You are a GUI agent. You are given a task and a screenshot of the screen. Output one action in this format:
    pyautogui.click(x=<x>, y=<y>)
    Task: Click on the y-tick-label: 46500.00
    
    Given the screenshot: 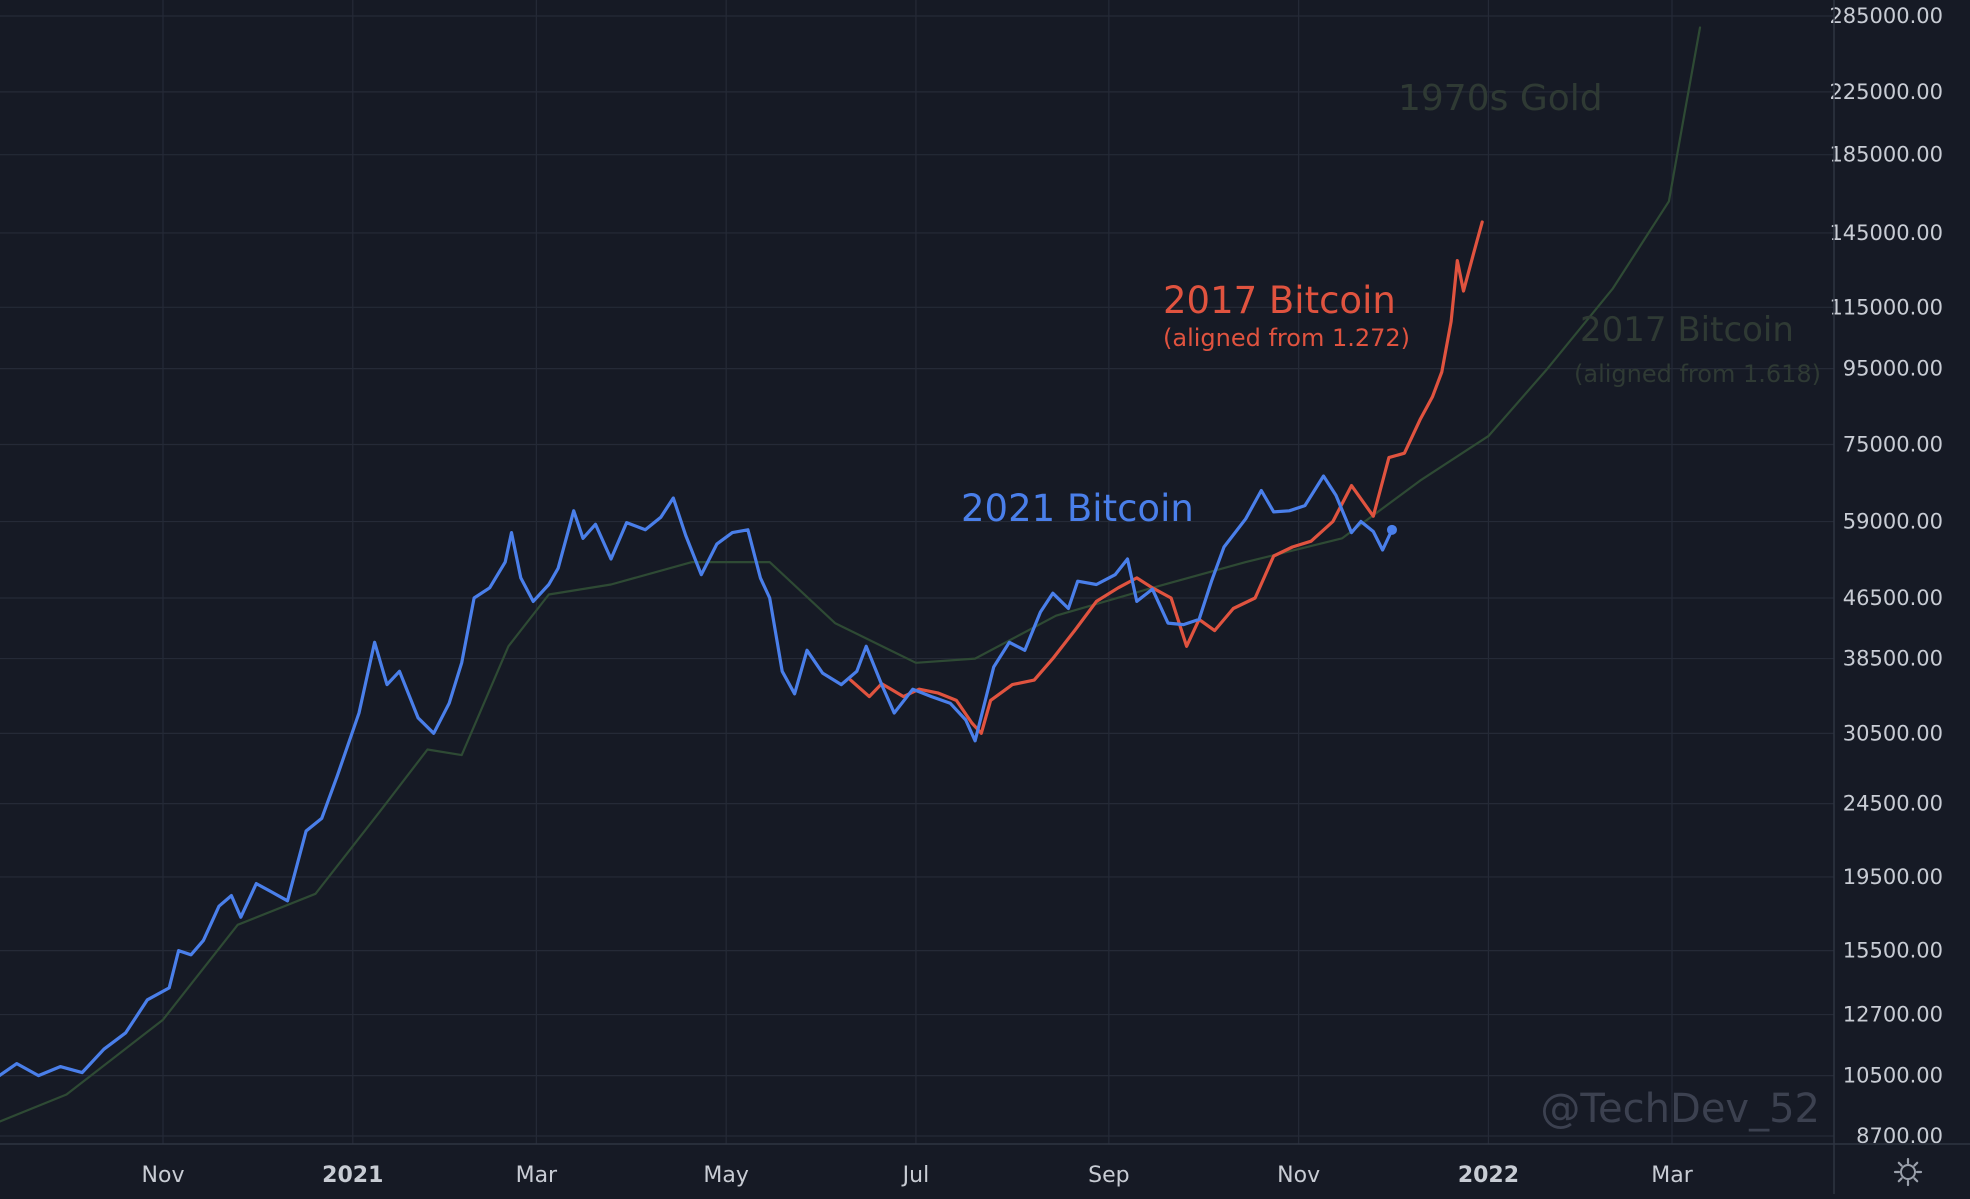 What is the action you would take?
    pyautogui.click(x=1893, y=598)
    